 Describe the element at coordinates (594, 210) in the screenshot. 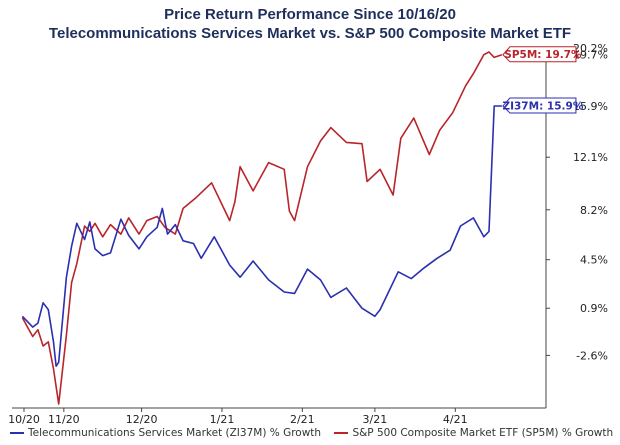

I see `y-tick-label: 8.2%` at that location.